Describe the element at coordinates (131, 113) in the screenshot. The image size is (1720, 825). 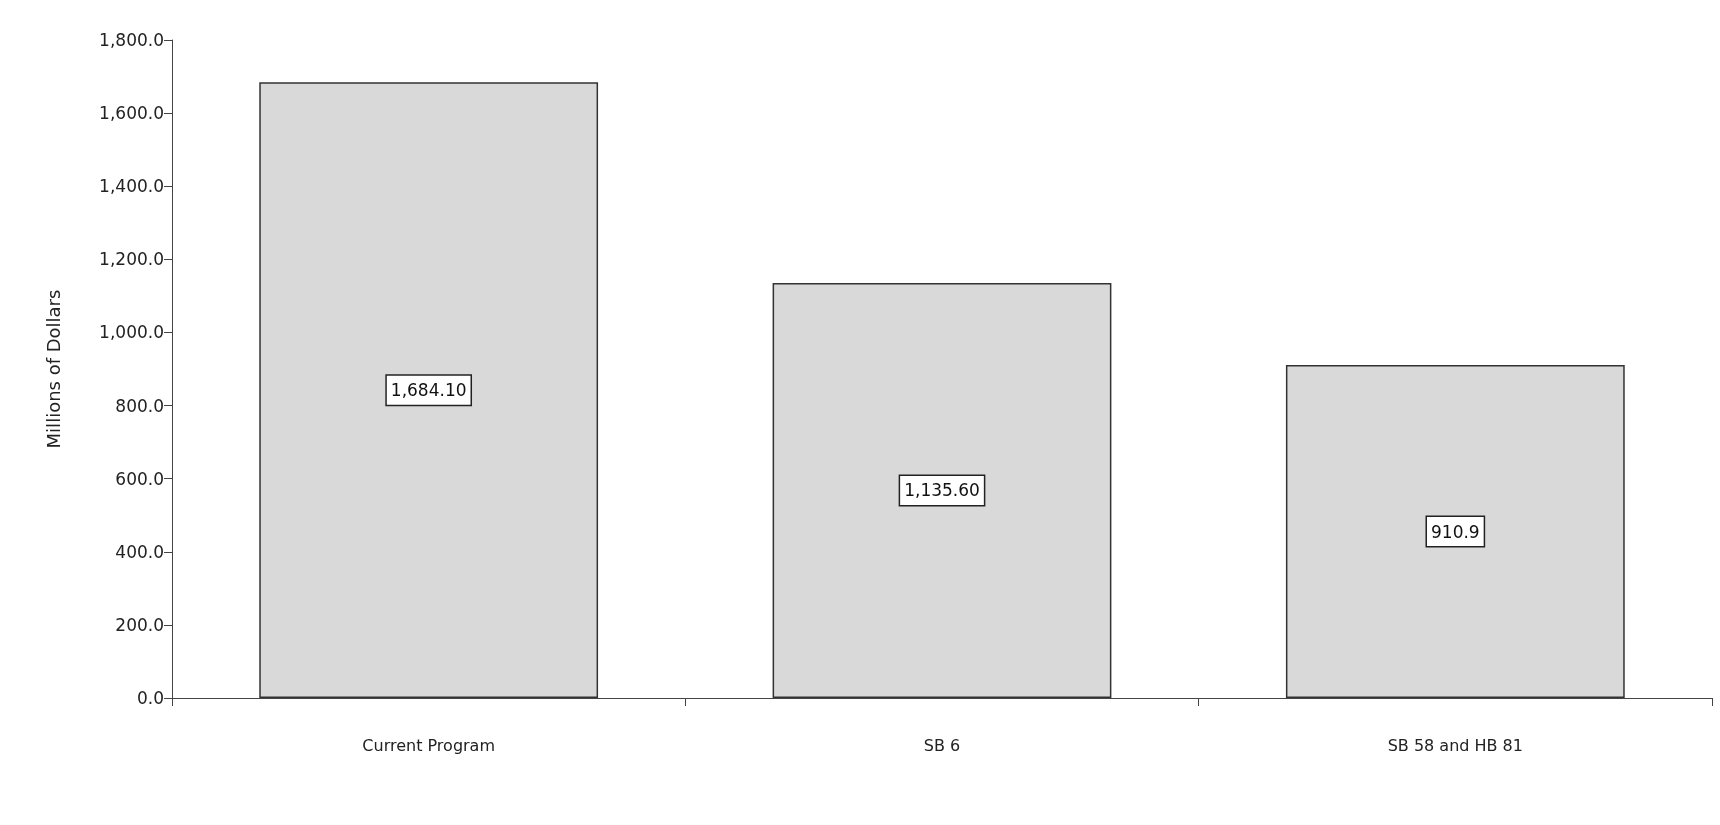
I see `y-tick-label: 1,600.0` at that location.